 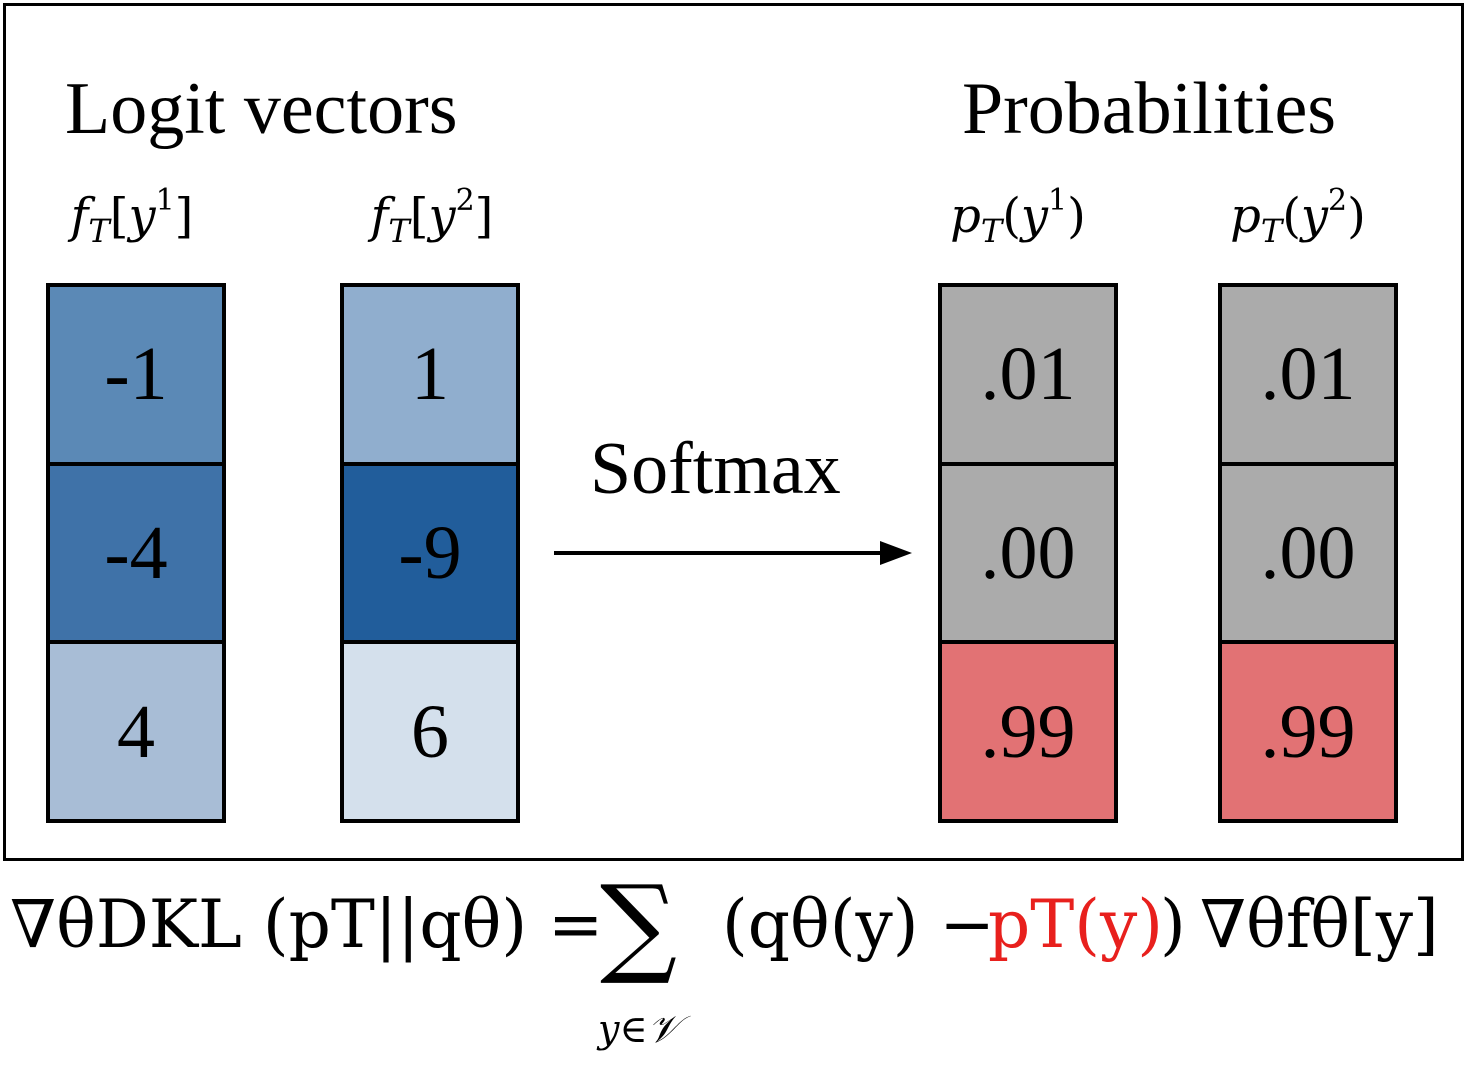 I want to click on probabilities-heading: Probabilities, so click(x=1149, y=109).